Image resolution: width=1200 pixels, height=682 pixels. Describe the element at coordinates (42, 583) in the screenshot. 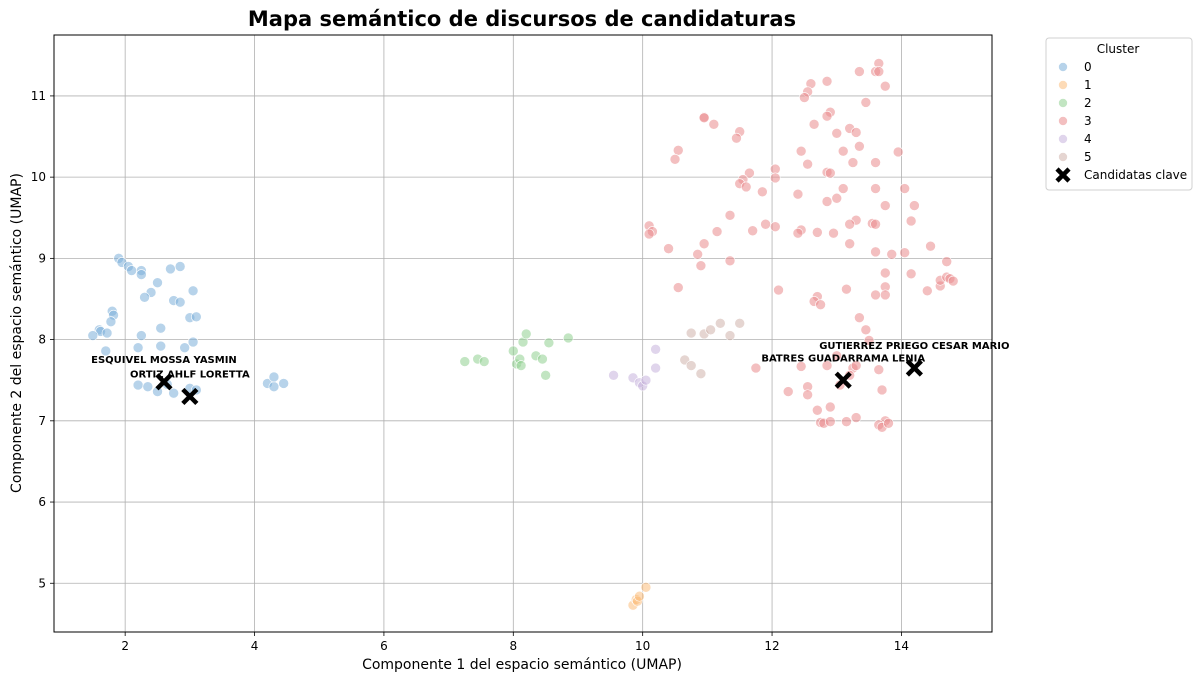

I see `y-tick-label: 5` at that location.